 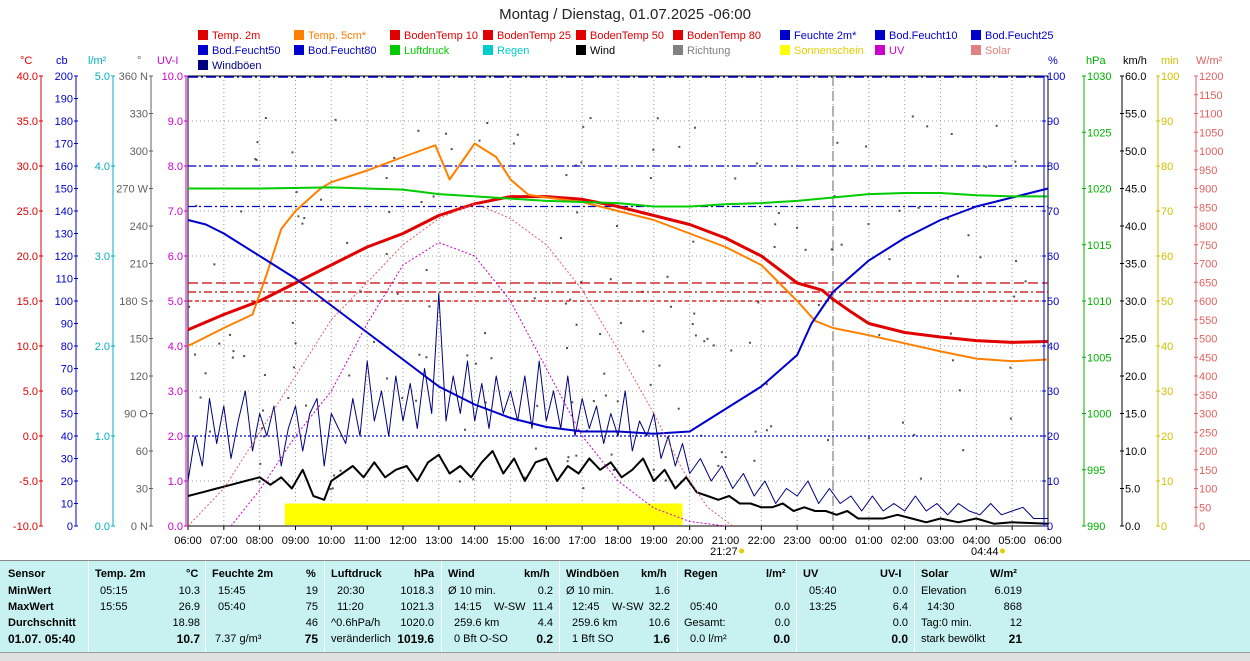 I want to click on axis-tick-label: 50.0, so click(x=1135, y=152).